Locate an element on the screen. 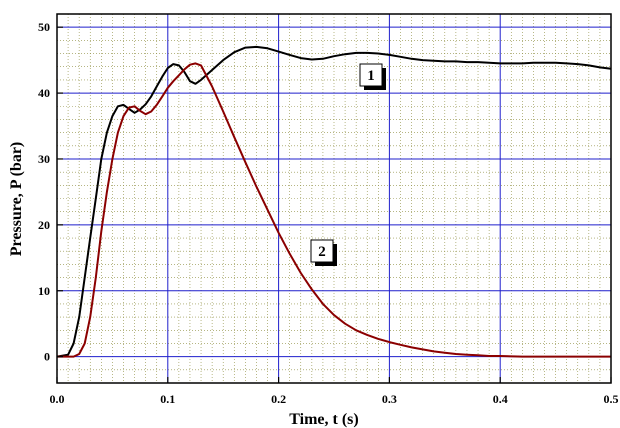  curve-labels: 12 is located at coordinates (348, 165).